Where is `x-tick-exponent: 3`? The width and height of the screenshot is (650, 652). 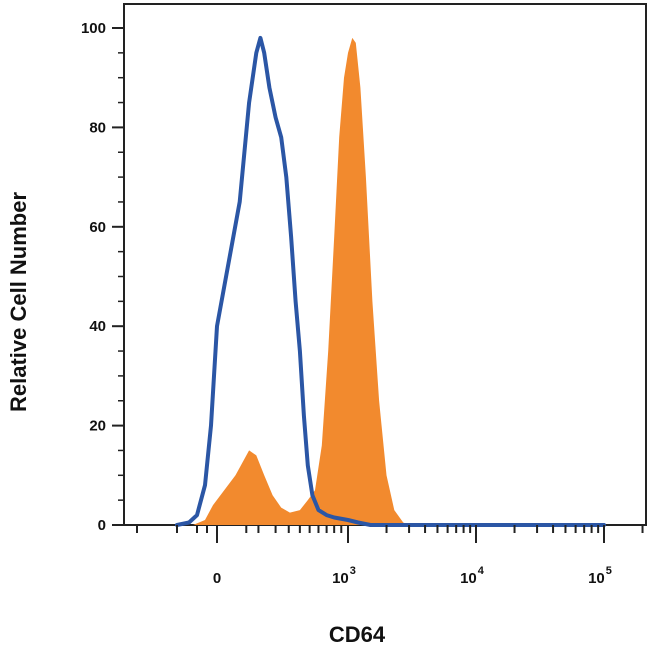
x-tick-exponent: 3 is located at coordinates (353, 571).